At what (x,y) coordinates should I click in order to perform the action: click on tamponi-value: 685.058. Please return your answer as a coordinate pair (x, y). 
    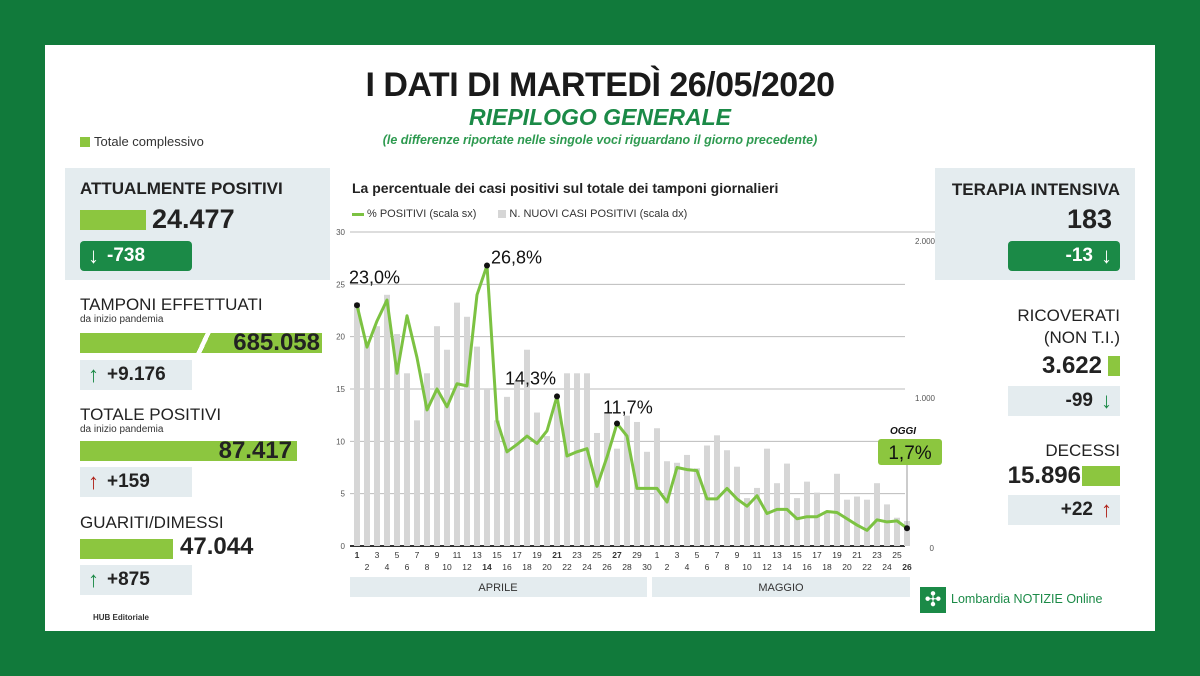
    Looking at the image, I should click on (276, 342).